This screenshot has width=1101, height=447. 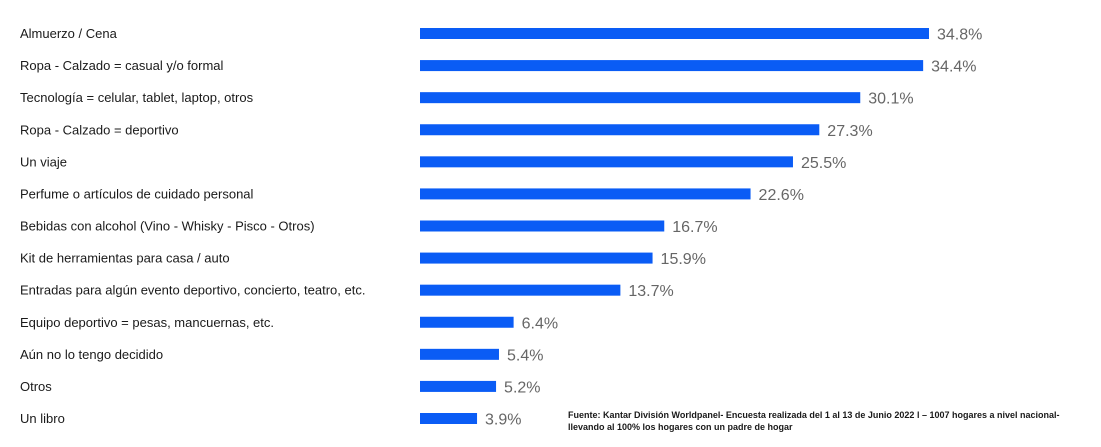 What do you see at coordinates (125, 258) in the screenshot?
I see `category-label: Kit de herramientas para casa / auto` at bounding box center [125, 258].